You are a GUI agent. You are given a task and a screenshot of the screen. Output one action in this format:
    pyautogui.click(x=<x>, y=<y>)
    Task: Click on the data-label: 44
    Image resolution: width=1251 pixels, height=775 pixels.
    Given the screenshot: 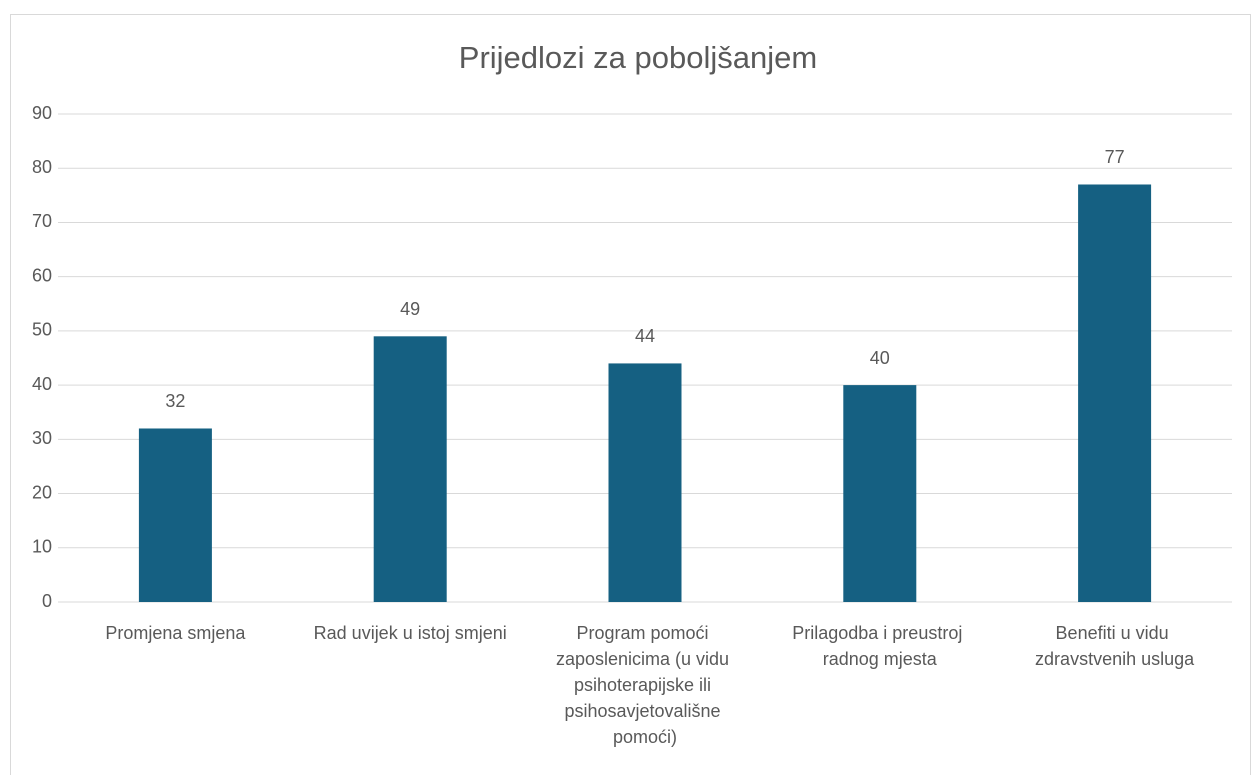 What is the action you would take?
    pyautogui.click(x=645, y=336)
    